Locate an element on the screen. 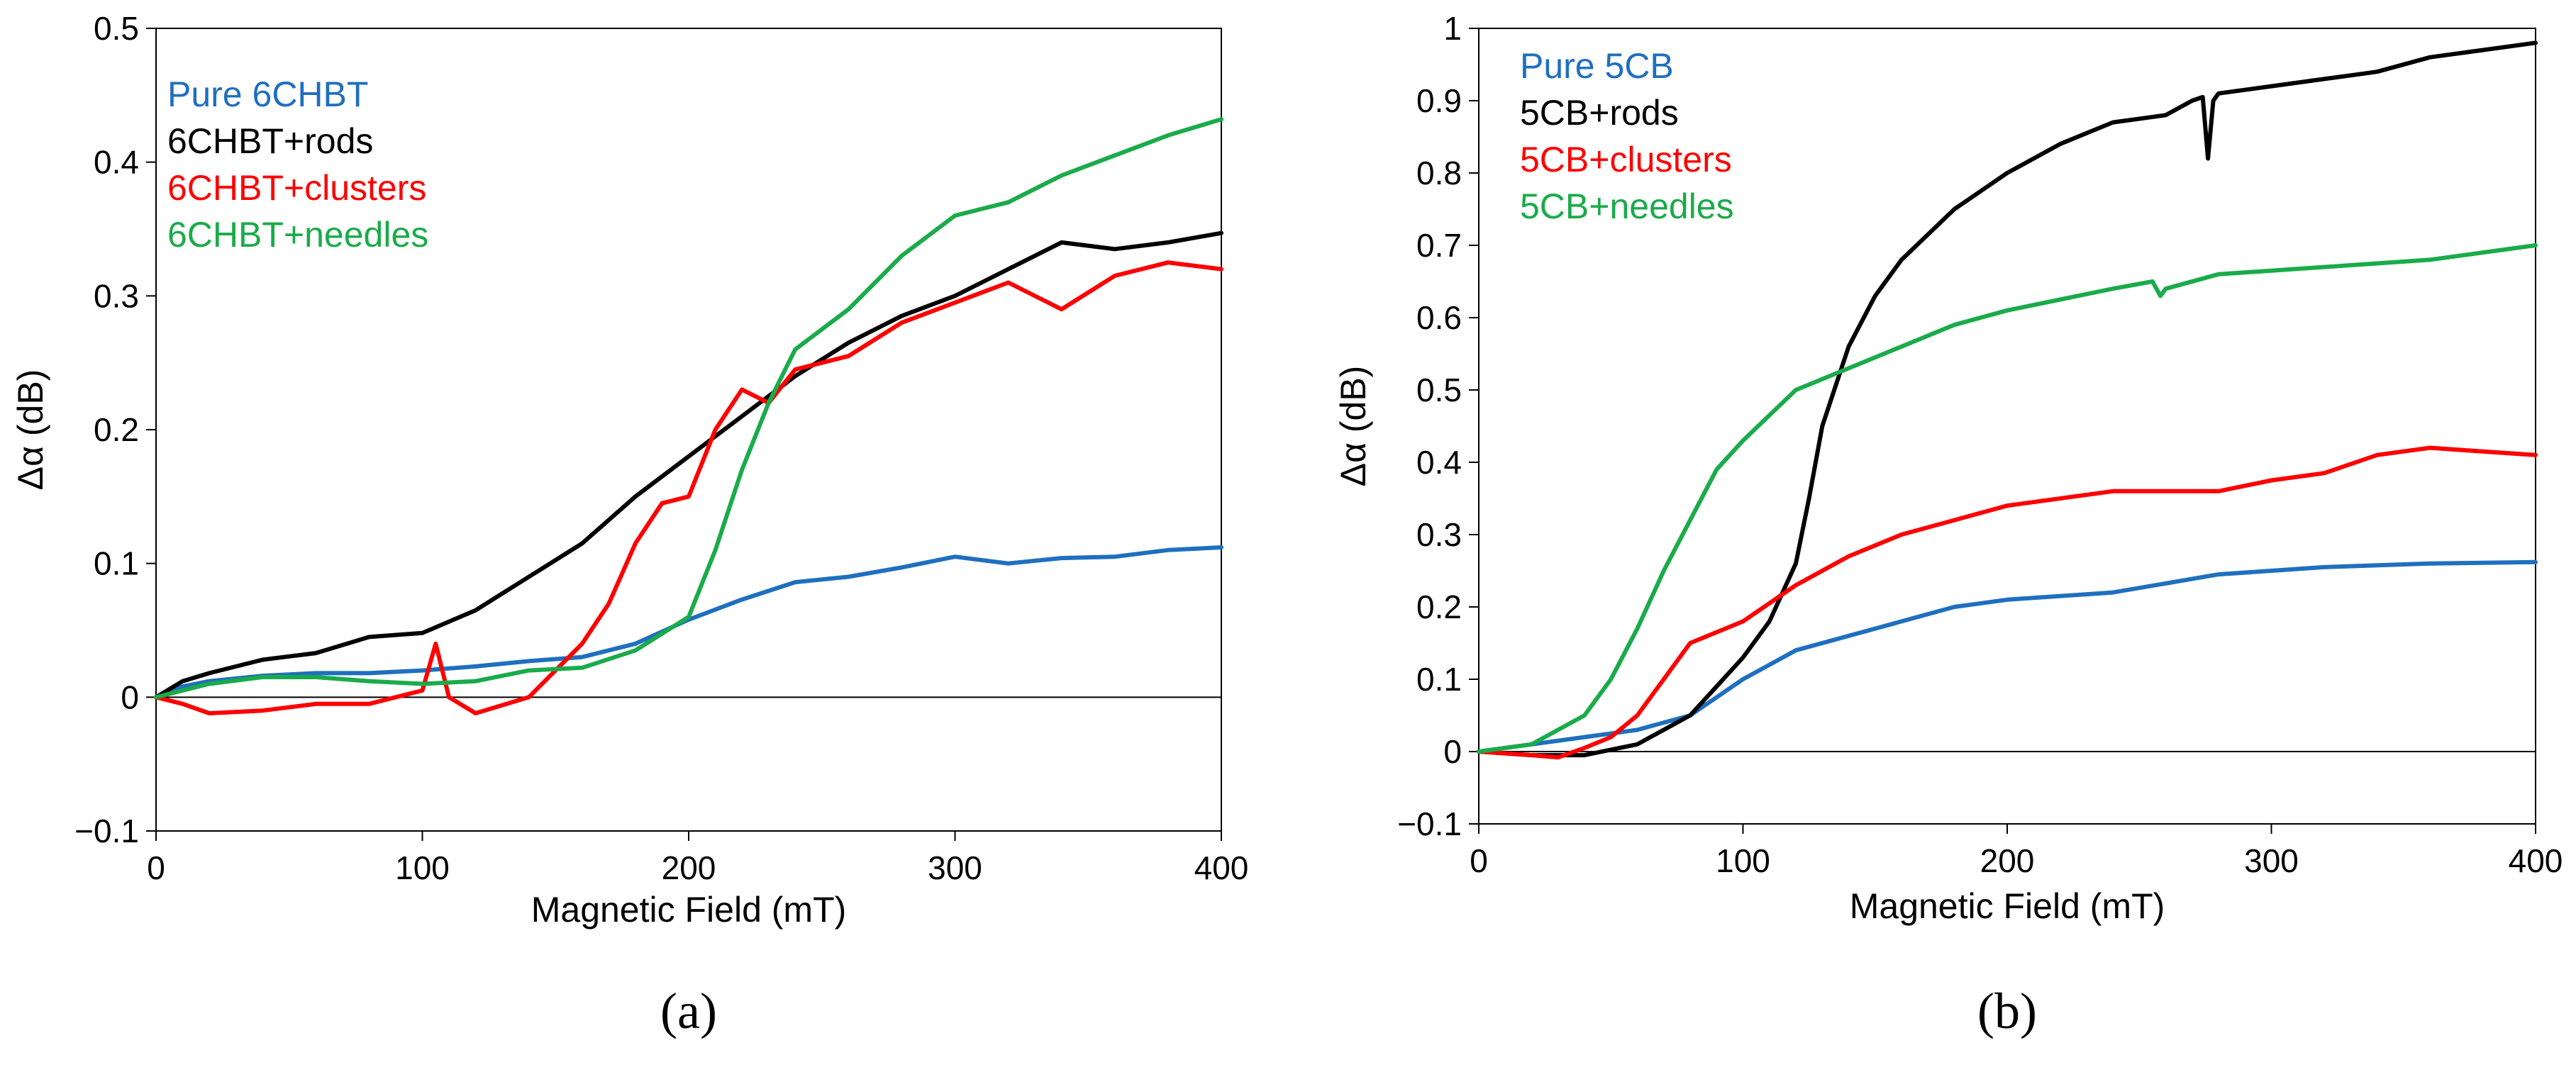  legend-entry: 6CHBT+clusters is located at coordinates (296, 188).